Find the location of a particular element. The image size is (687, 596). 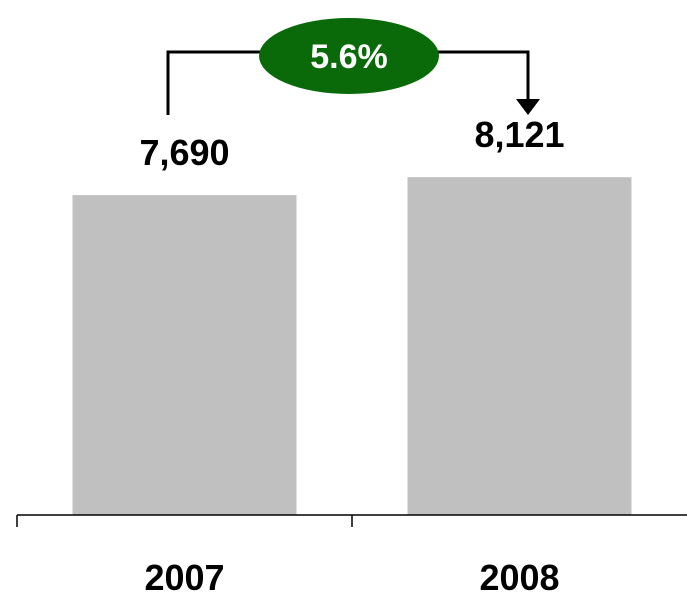

growth-annotation: 5.6% is located at coordinates (353, 66).